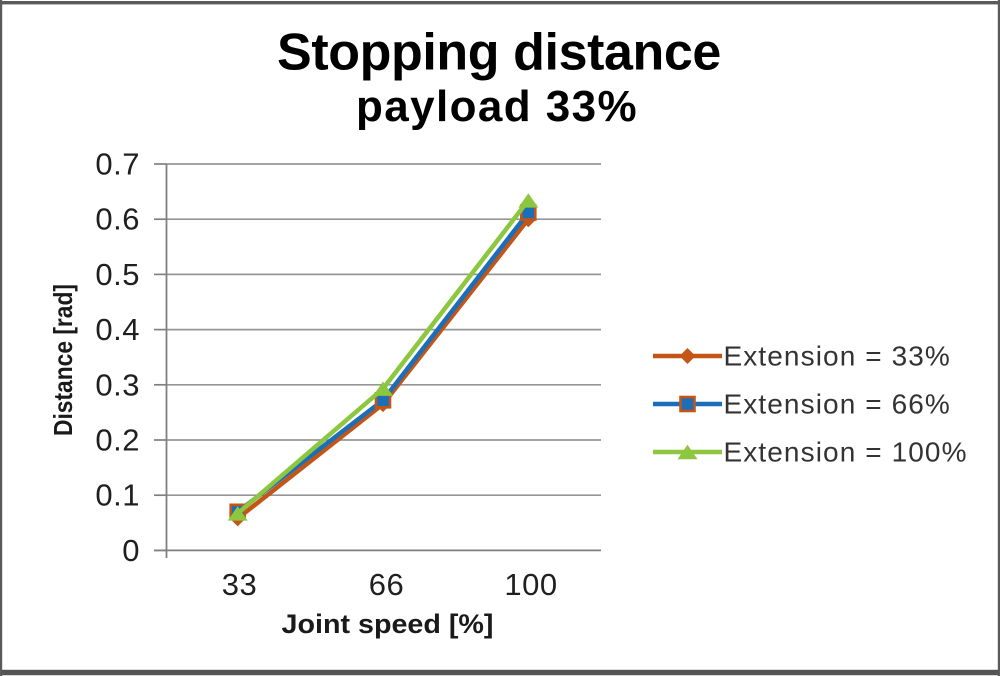 Image resolution: width=1000 pixels, height=676 pixels. I want to click on svg-text: 0.6, so click(117, 219).